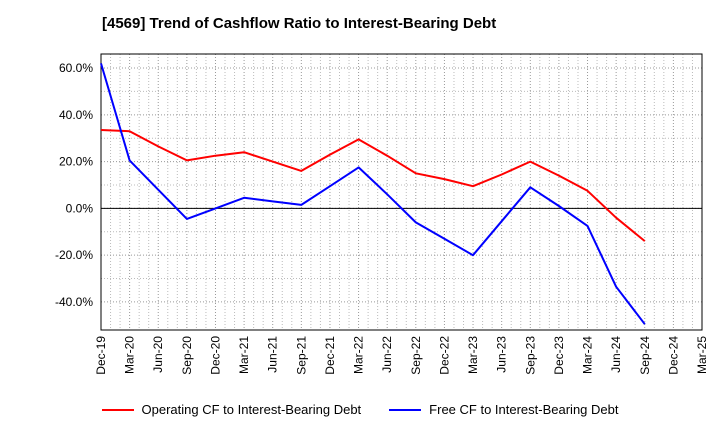 Image resolution: width=720 pixels, height=440 pixels. I want to click on x-tick-label: Jun-24, so click(616, 354).